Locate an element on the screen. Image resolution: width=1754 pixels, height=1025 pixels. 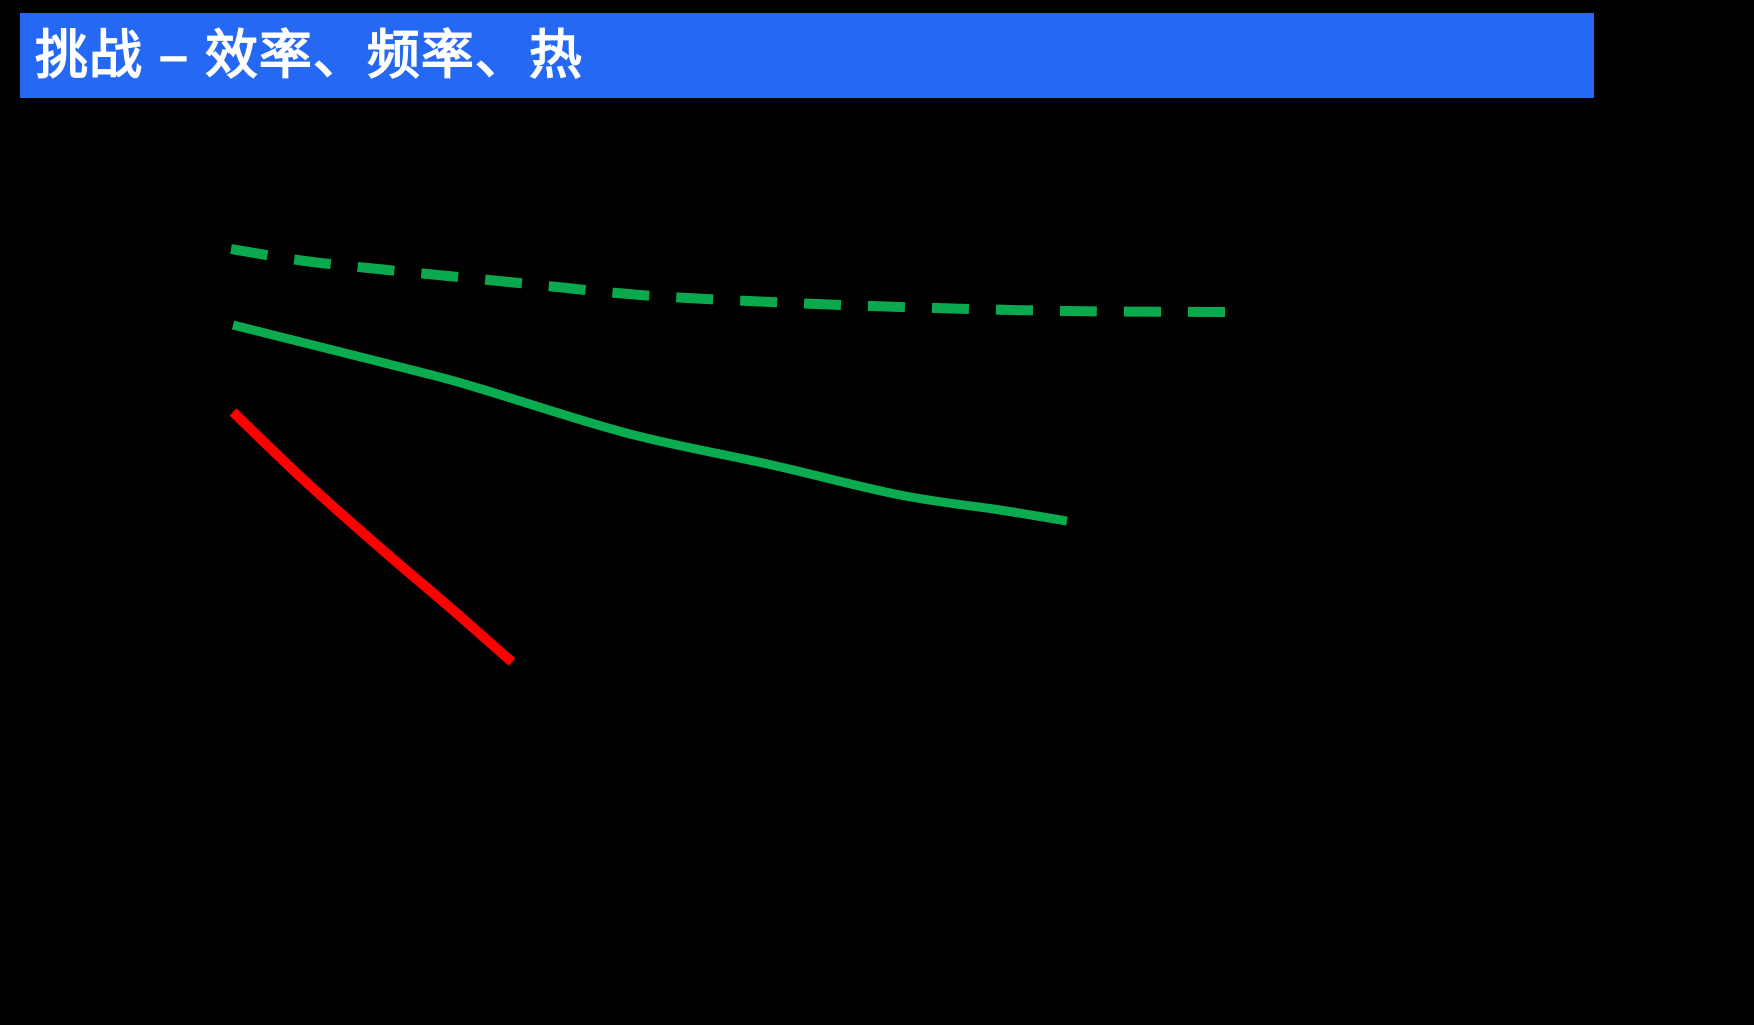
solid-green-curve is located at coordinates (649, 423).